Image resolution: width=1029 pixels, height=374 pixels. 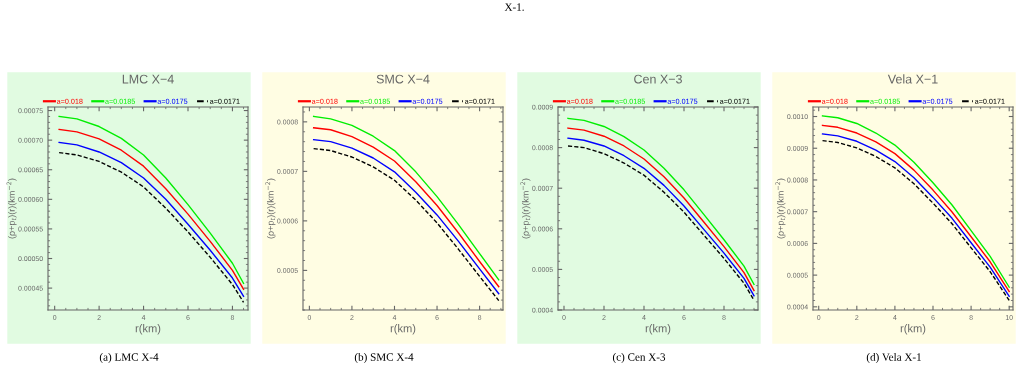 I want to click on text: (c) Cen X-3, so click(x=639, y=358).